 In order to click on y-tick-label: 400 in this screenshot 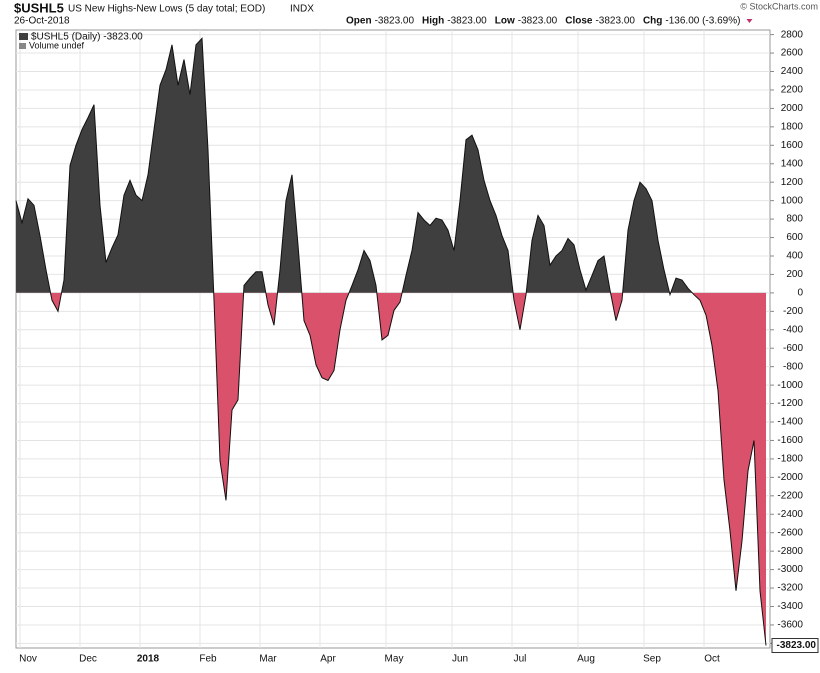, I will do `click(794, 256)`.